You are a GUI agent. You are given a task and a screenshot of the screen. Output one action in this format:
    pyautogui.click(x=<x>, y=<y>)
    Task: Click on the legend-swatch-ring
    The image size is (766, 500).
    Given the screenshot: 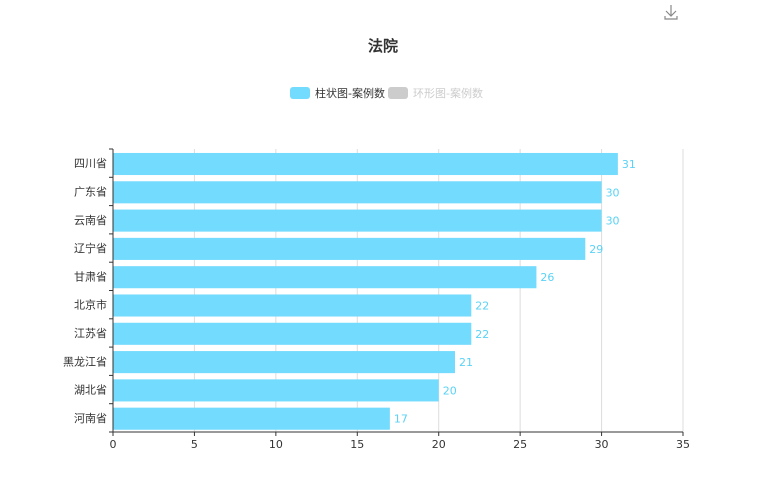 What is the action you would take?
    pyautogui.click(x=398, y=93)
    